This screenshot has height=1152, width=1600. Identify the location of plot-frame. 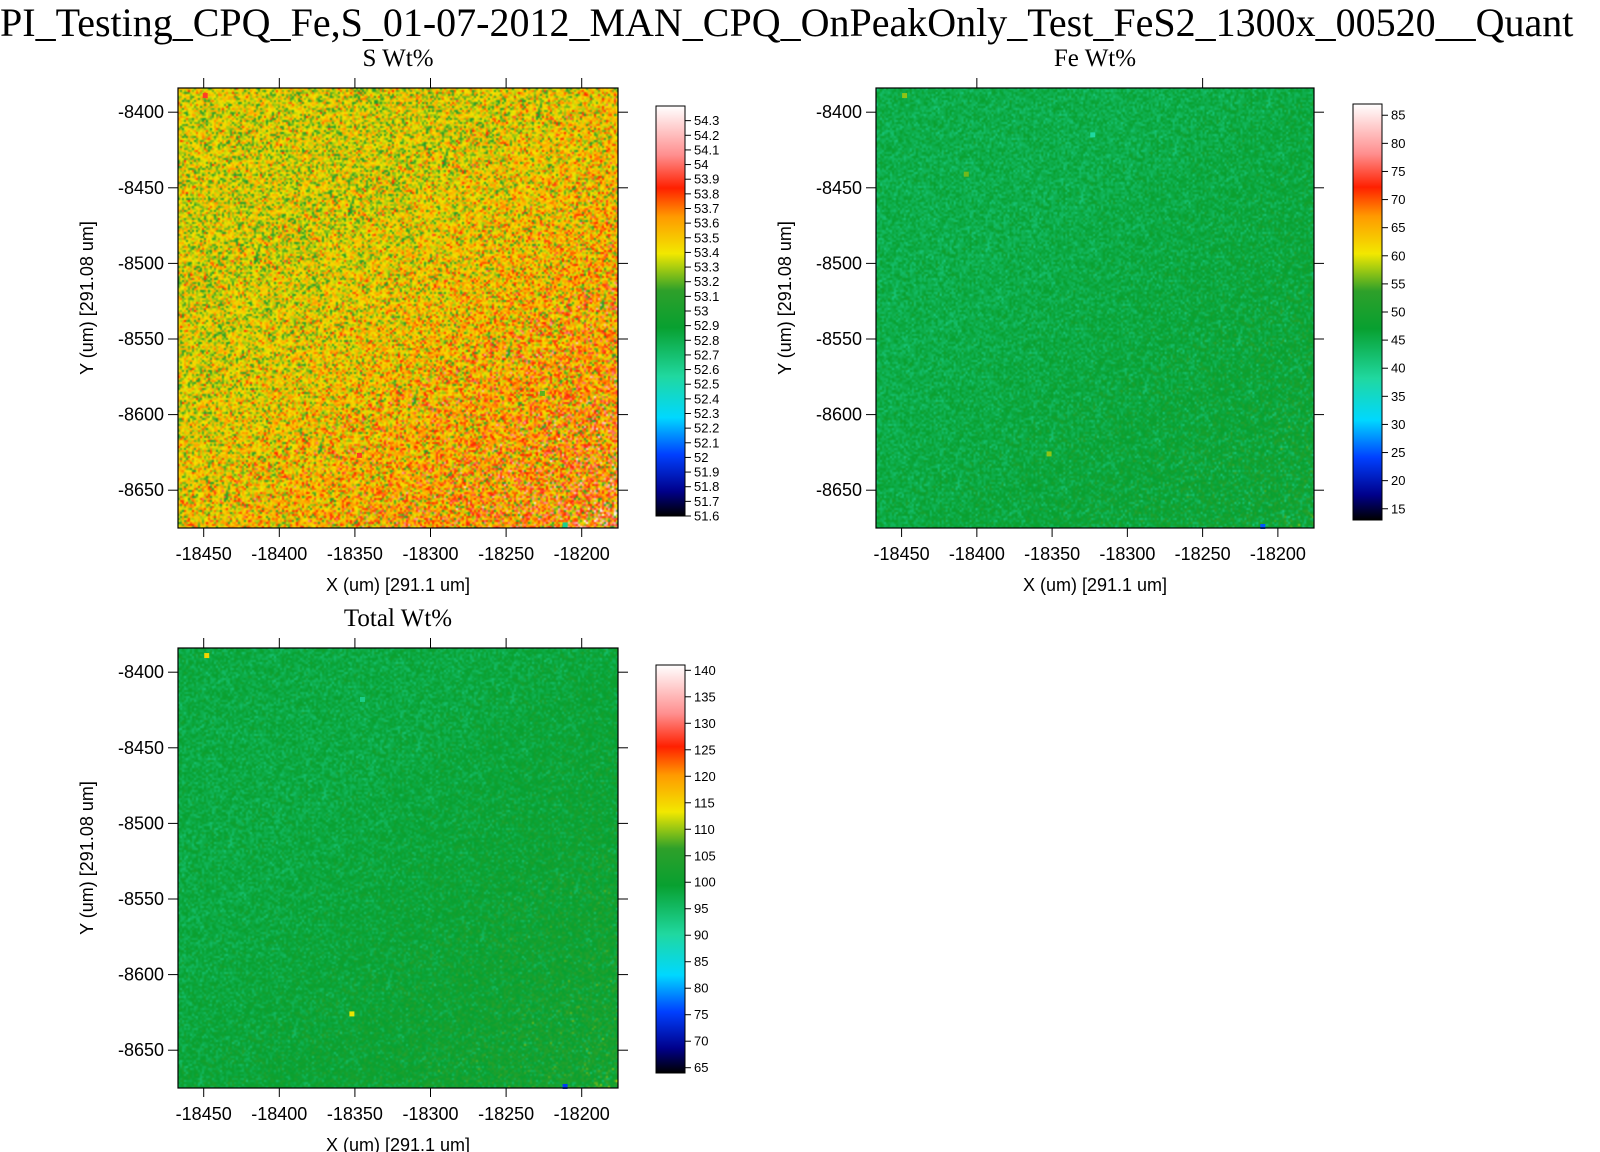
(398, 308).